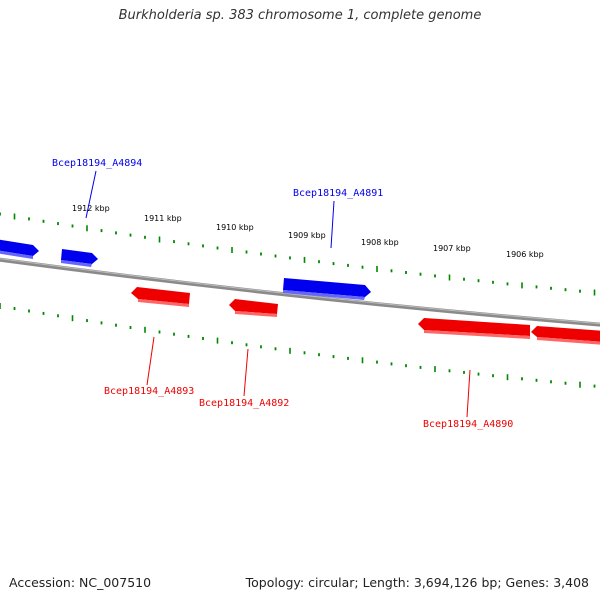  Describe the element at coordinates (452, 248) in the screenshot. I see `scale-label: 1907 kbp` at that location.